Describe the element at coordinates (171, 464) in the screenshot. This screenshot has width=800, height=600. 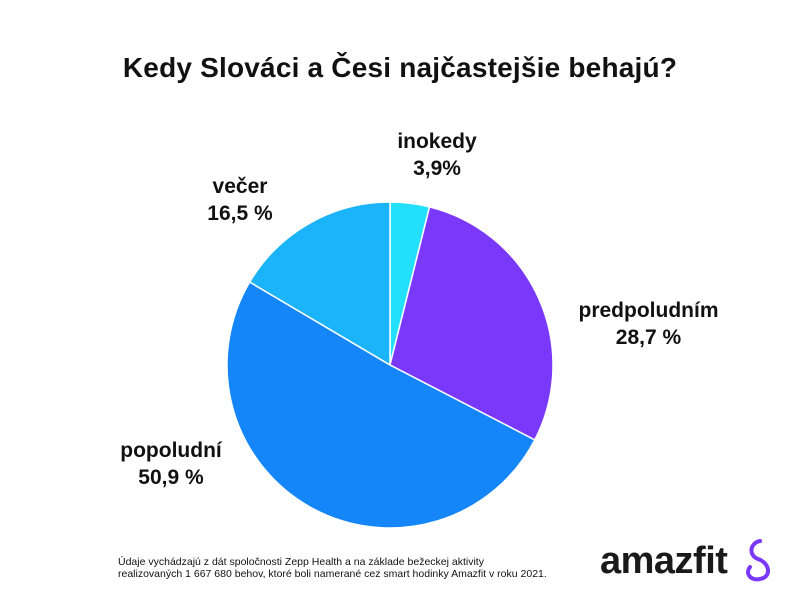
I see `label-popoludni: popoludní 50,9 %` at that location.